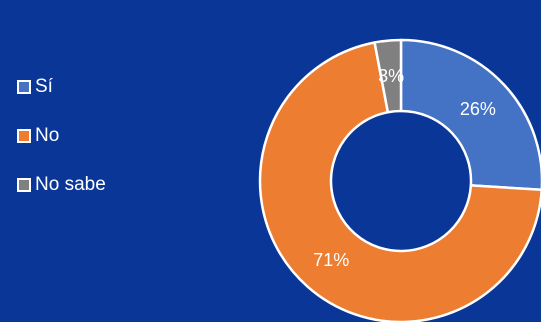 The width and height of the screenshot is (541, 322). I want to click on legend-label-si: Sí, so click(44, 86).